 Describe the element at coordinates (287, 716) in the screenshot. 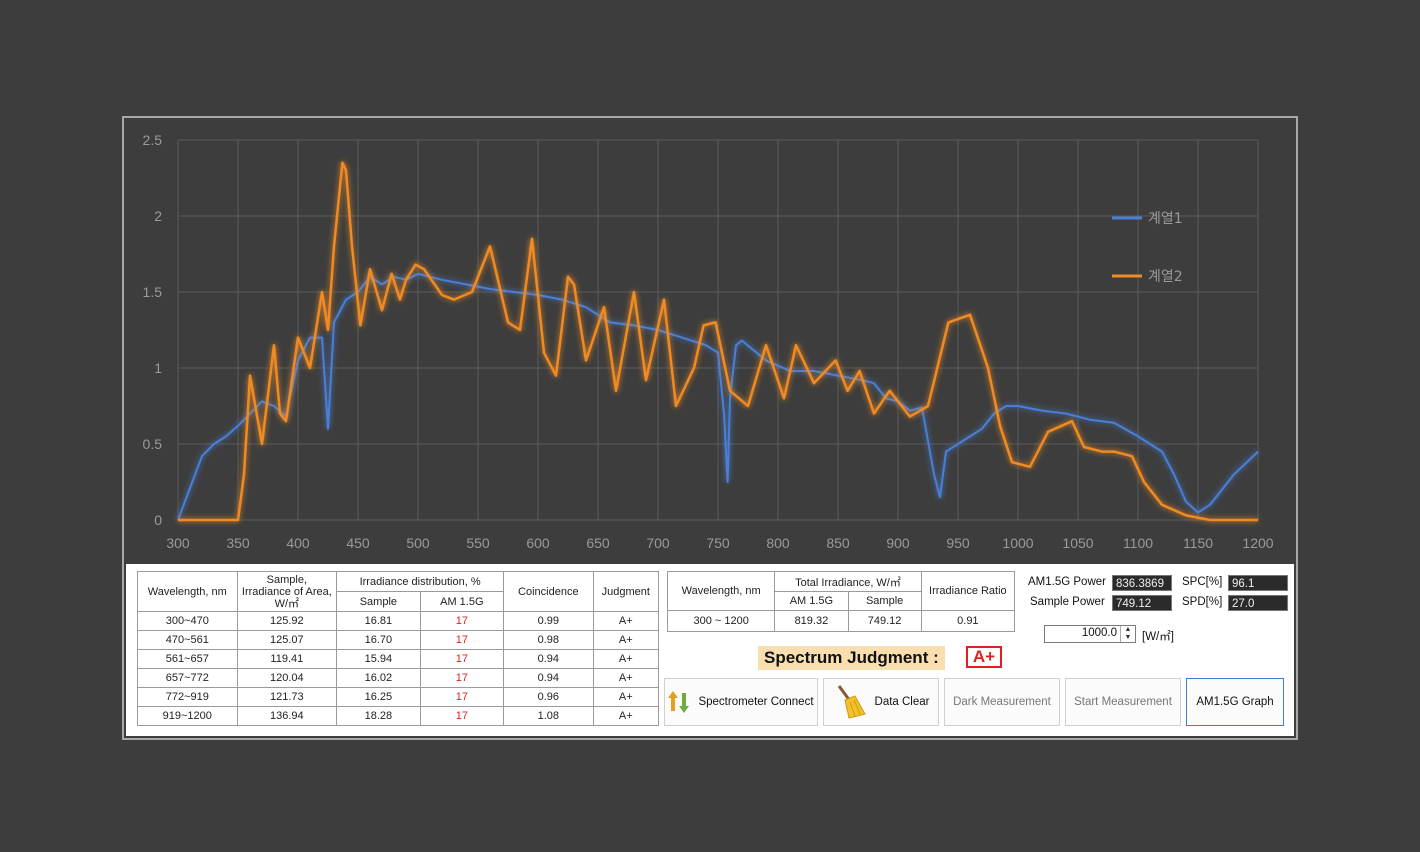

I see `cell-sample-irradiance: 136.94` at that location.